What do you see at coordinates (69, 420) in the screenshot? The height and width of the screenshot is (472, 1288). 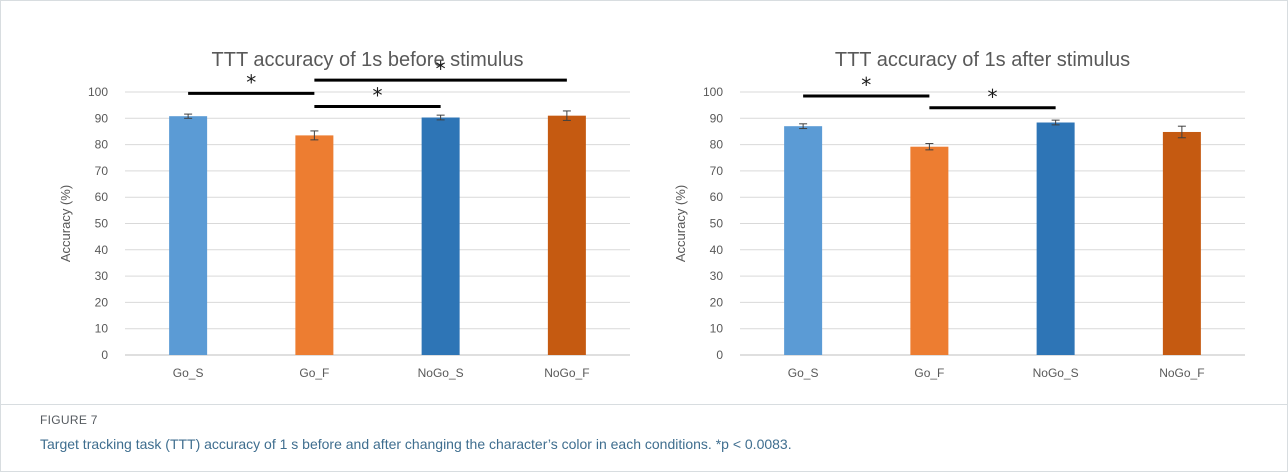 I see `figure-label: FIGURE 7` at bounding box center [69, 420].